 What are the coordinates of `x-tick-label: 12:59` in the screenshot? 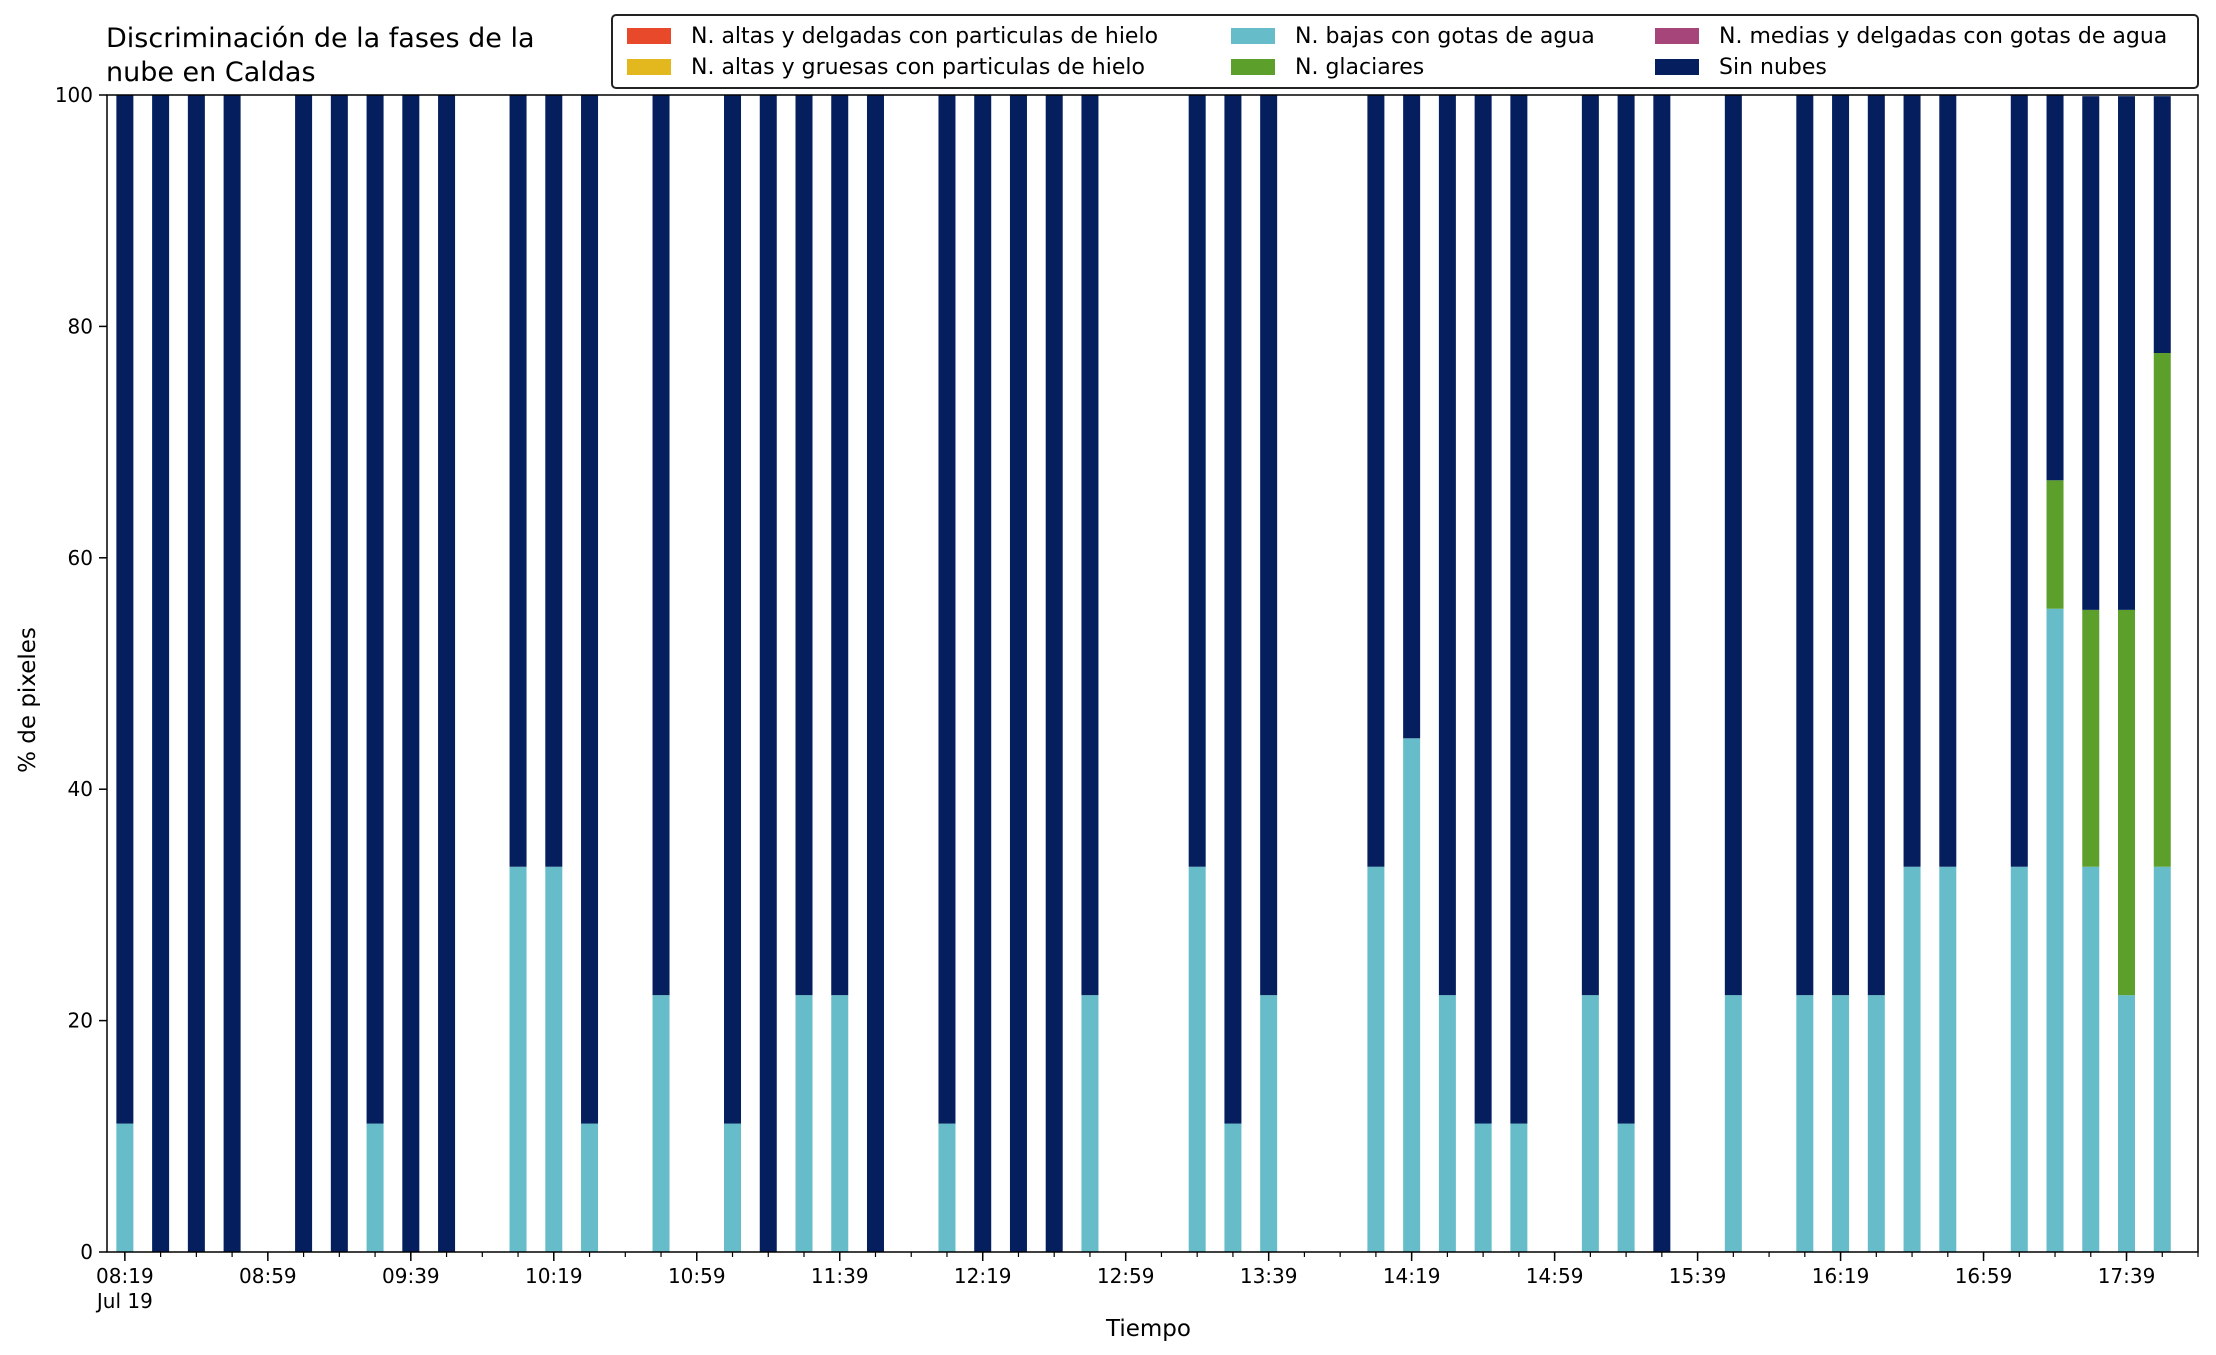 It's located at (1126, 1276).